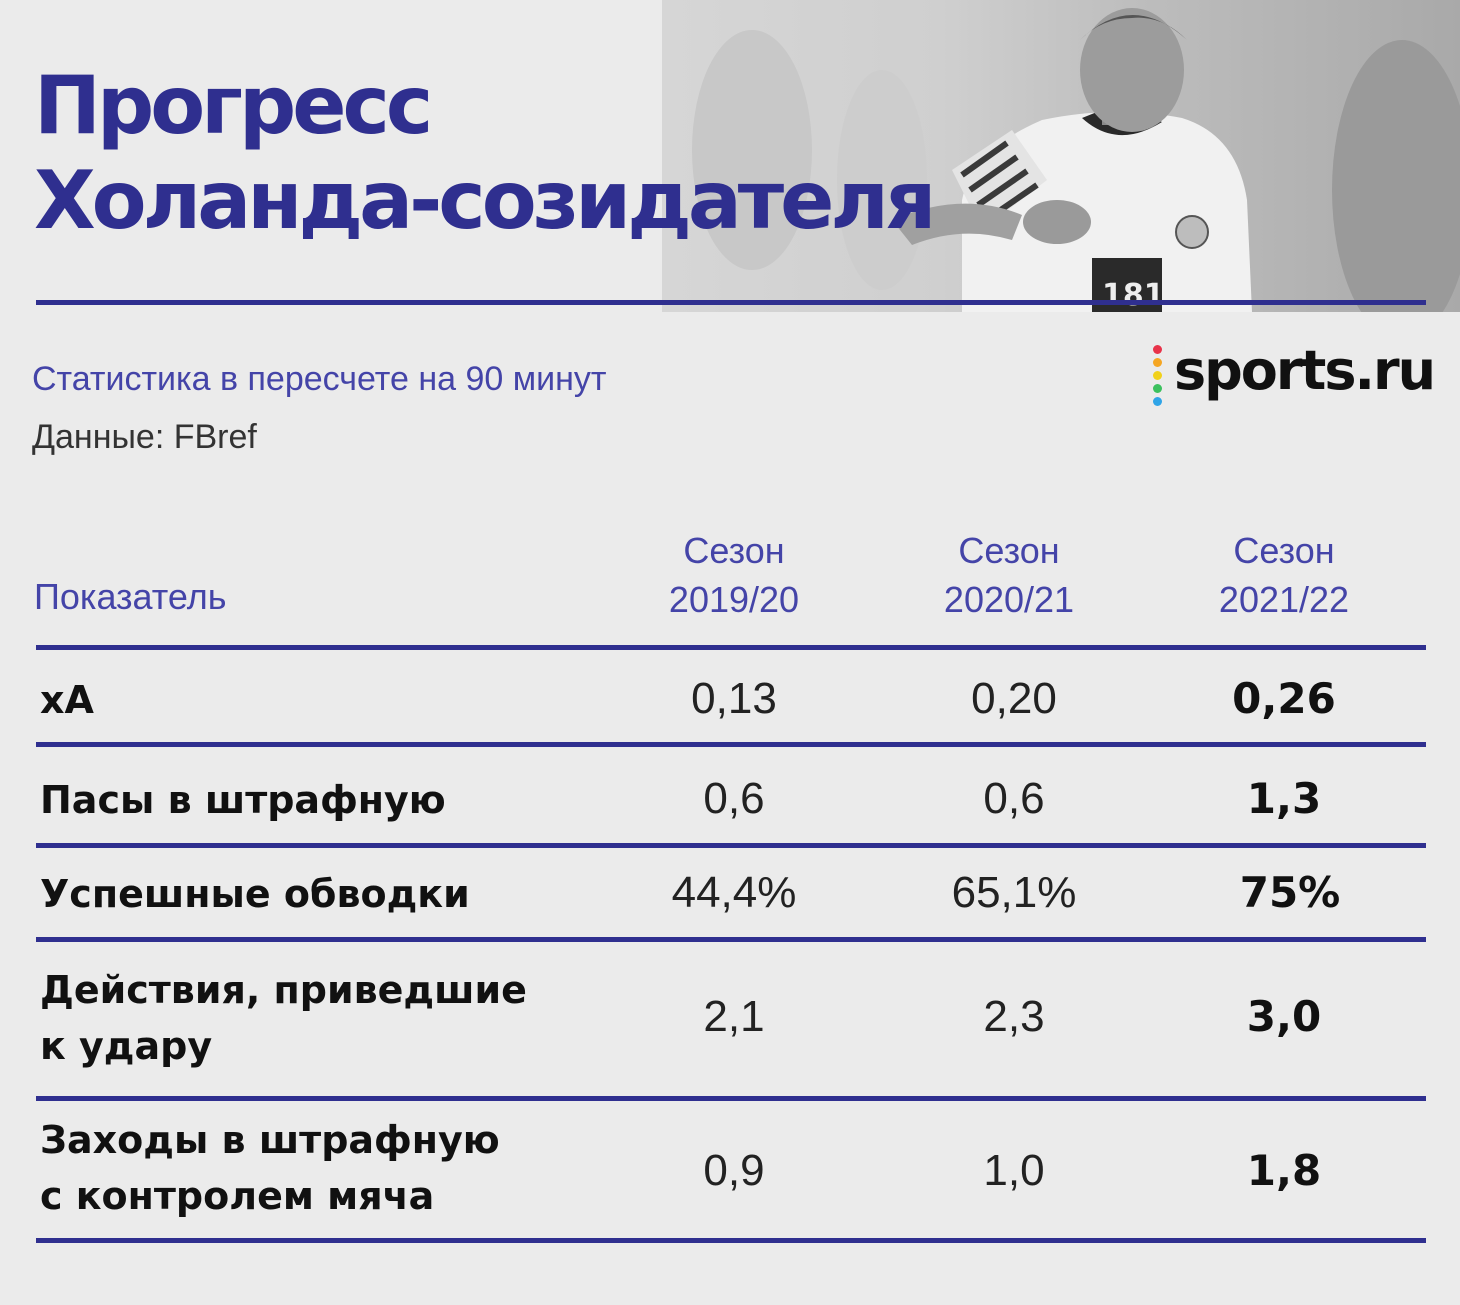 Image resolution: width=1460 pixels, height=1305 pixels. I want to click on column-header-season-3: Сезон 2021/22, so click(1284, 575).